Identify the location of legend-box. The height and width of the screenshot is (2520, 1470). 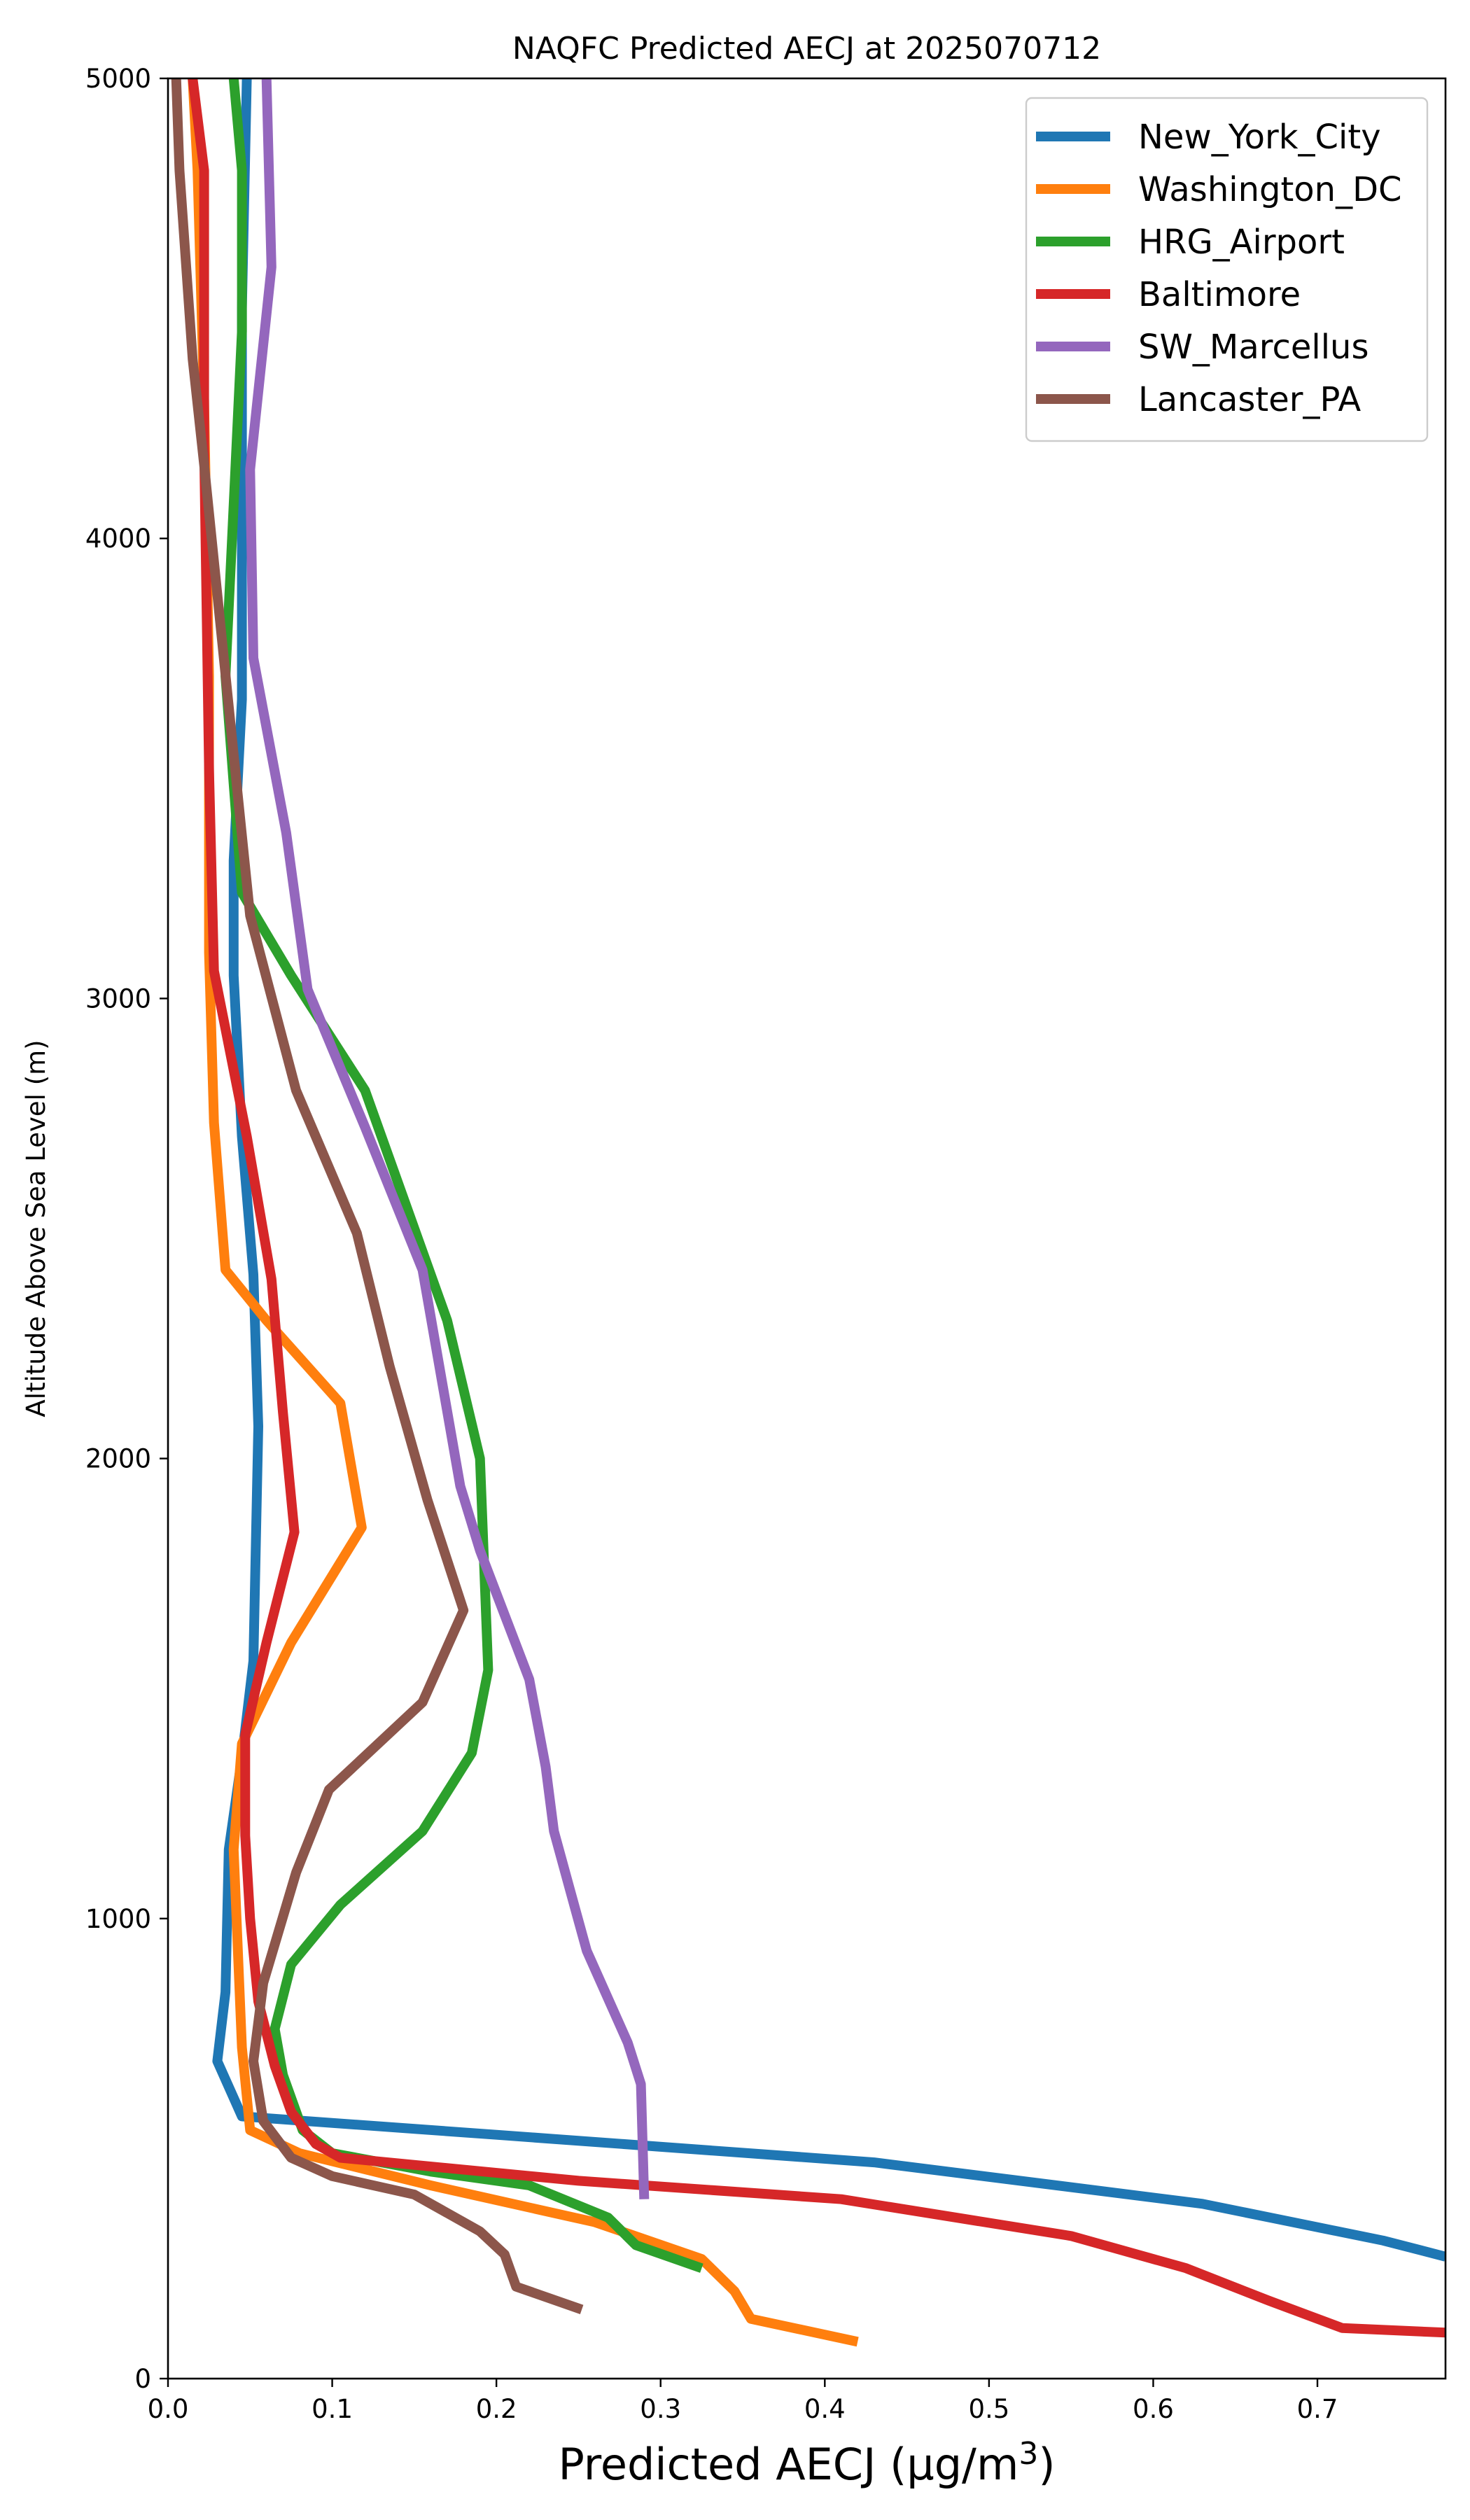
(1227, 269).